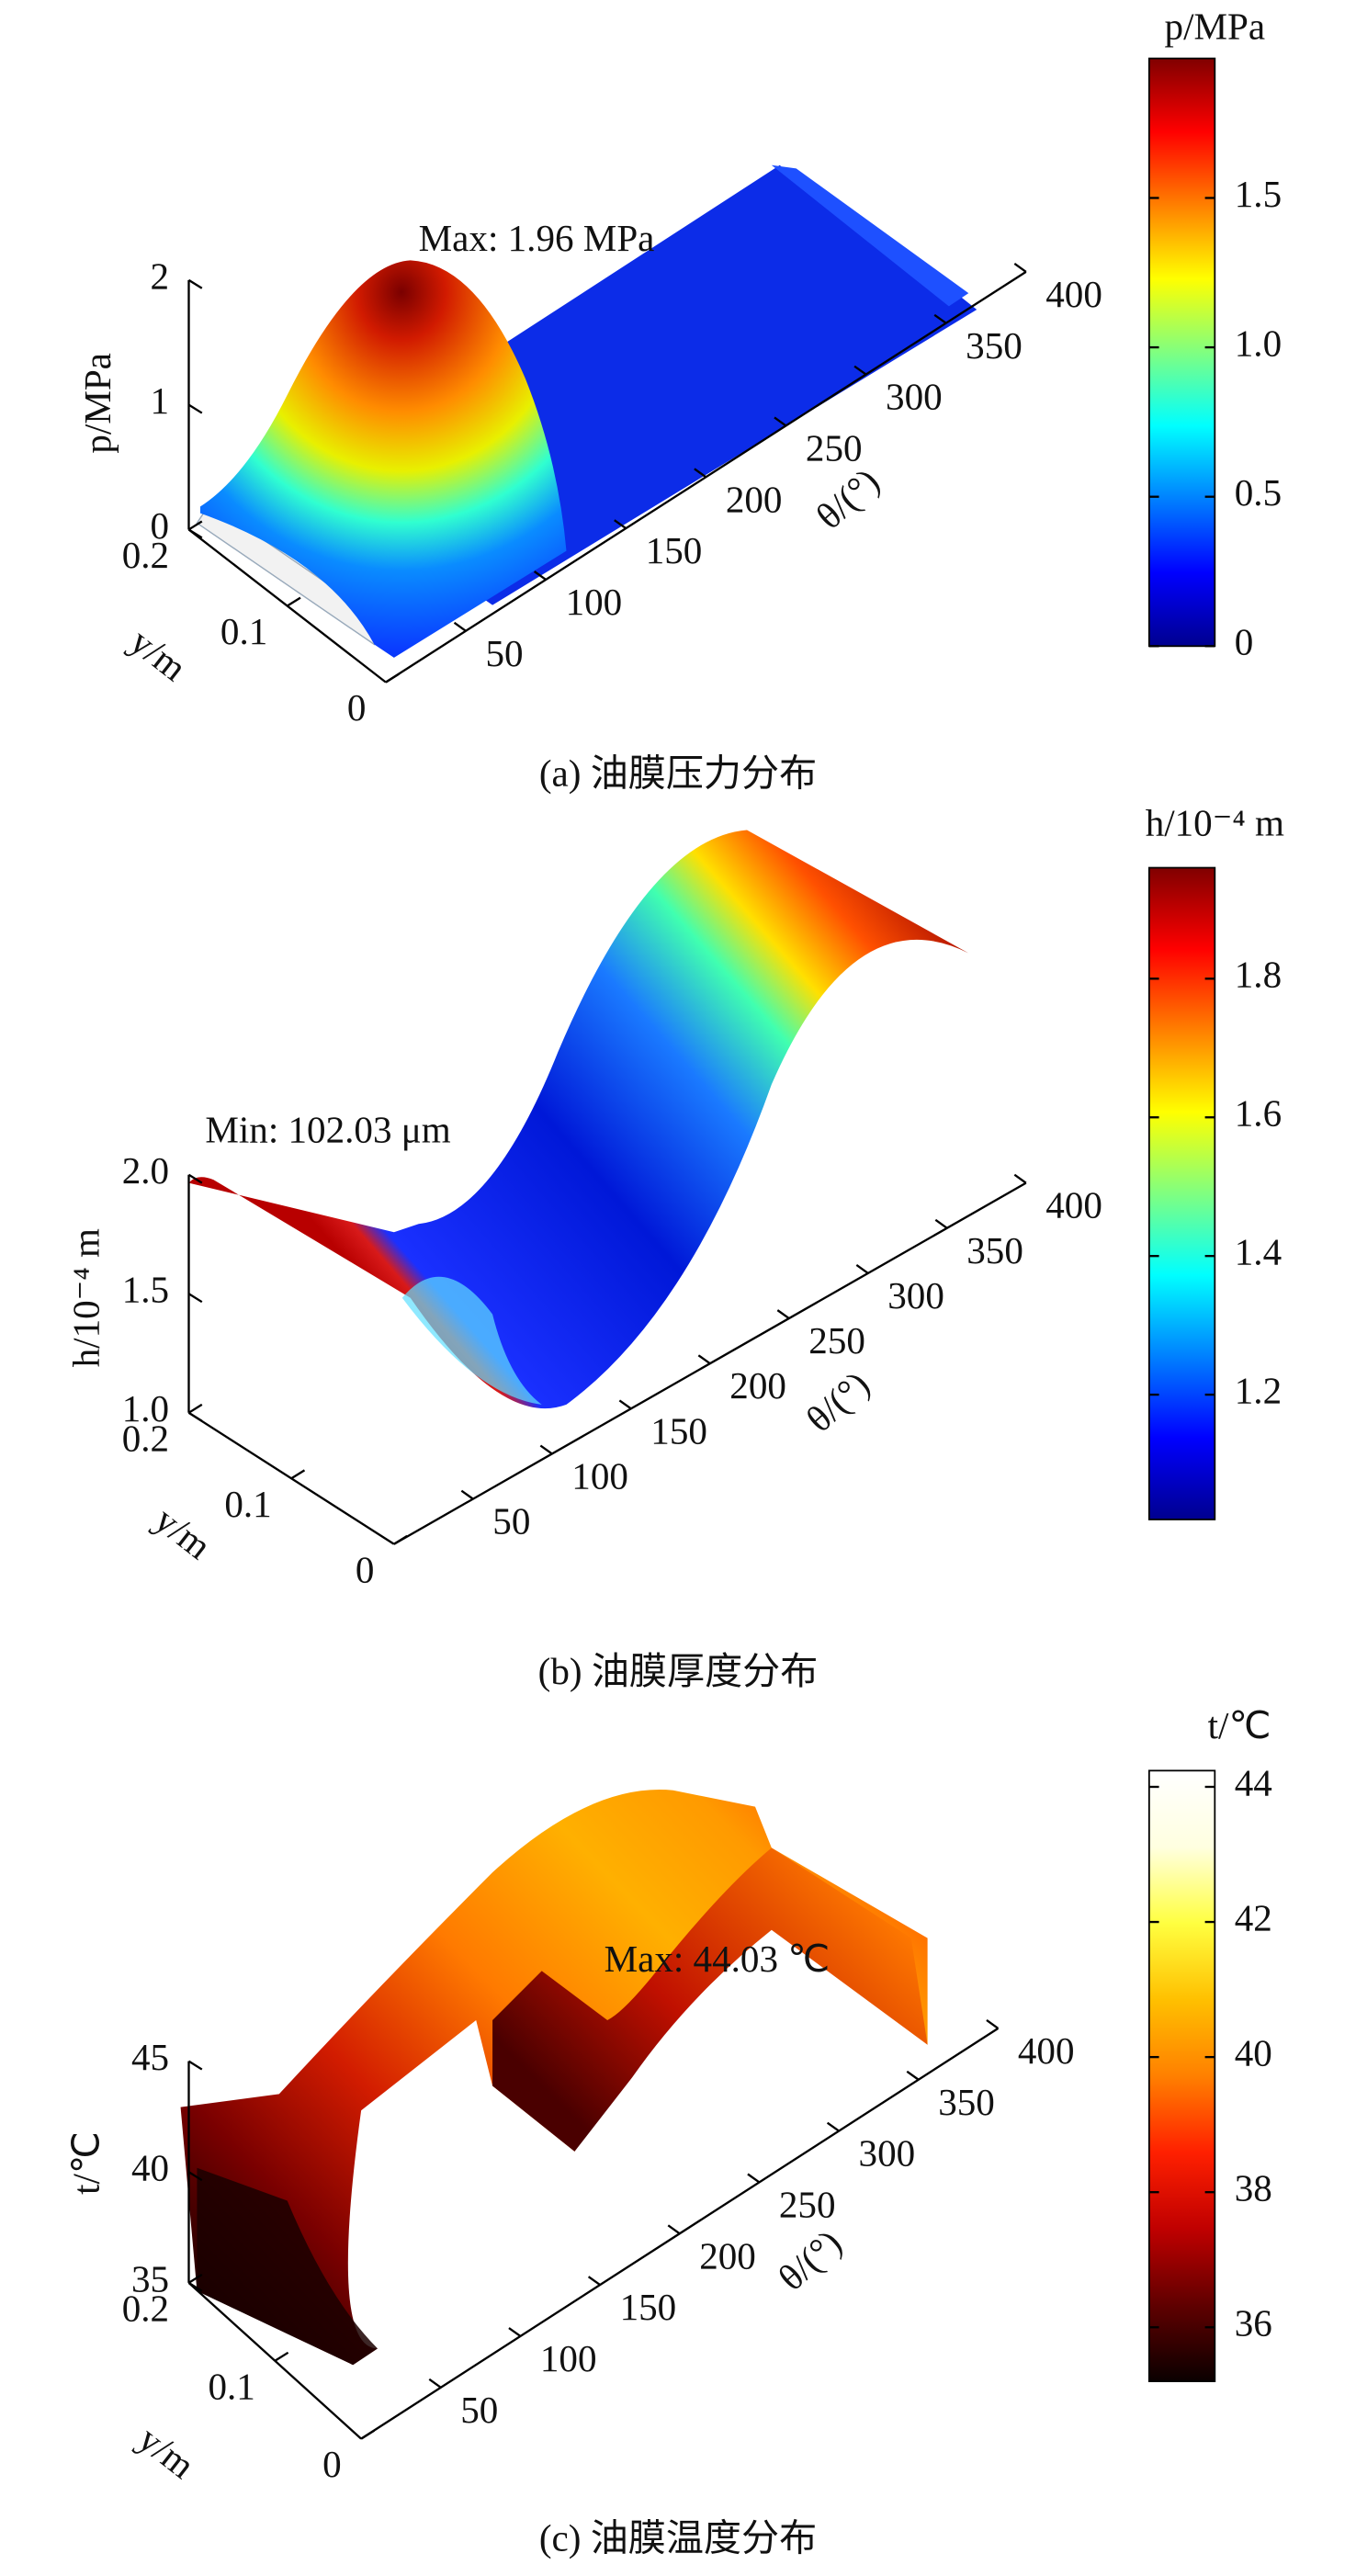 This screenshot has width=1356, height=2576. Describe the element at coordinates (1253, 2188) in the screenshot. I see `colorbar-tick-label: 38` at that location.